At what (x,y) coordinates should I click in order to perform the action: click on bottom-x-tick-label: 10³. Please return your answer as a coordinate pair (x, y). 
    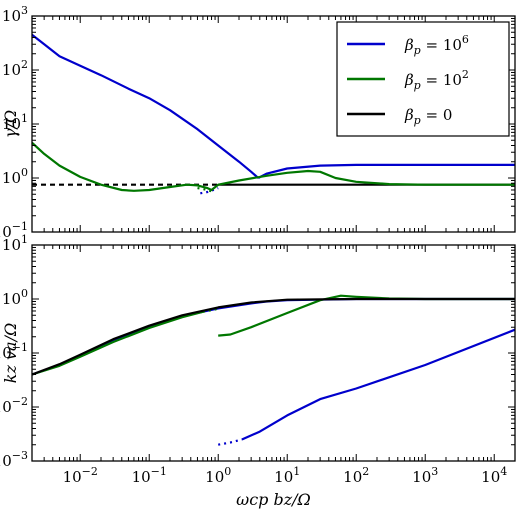
    Looking at the image, I should click on (425, 475).